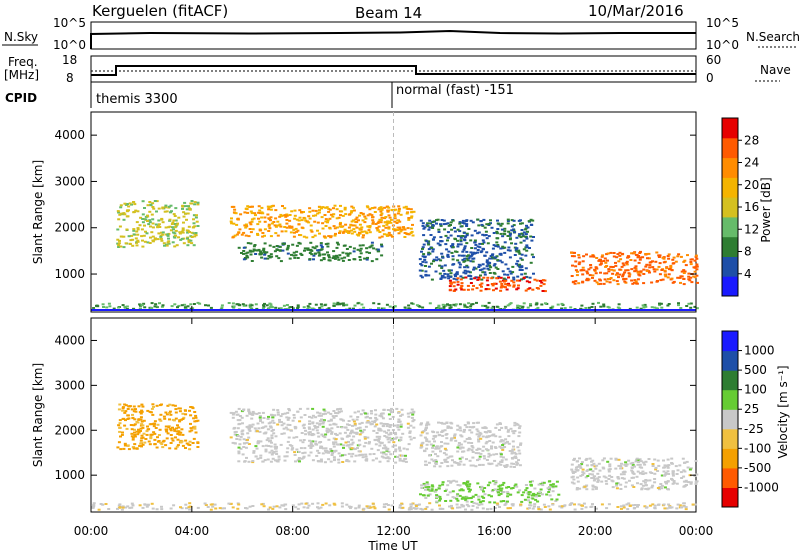 The height and width of the screenshot is (554, 800). What do you see at coordinates (783, 411) in the screenshot?
I see `velocity-colorbar-label: Velocity [m s⁻¹]` at bounding box center [783, 411].